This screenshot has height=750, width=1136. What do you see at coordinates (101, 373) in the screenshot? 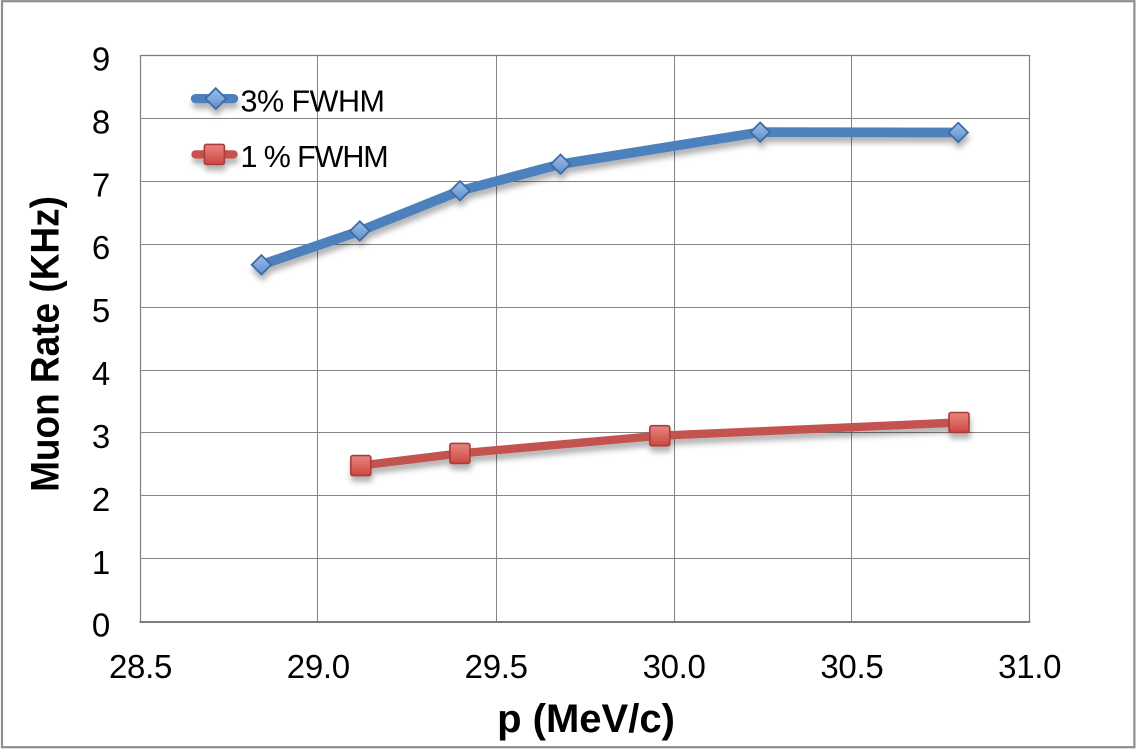
I see `svg-text: 4` at bounding box center [101, 373].